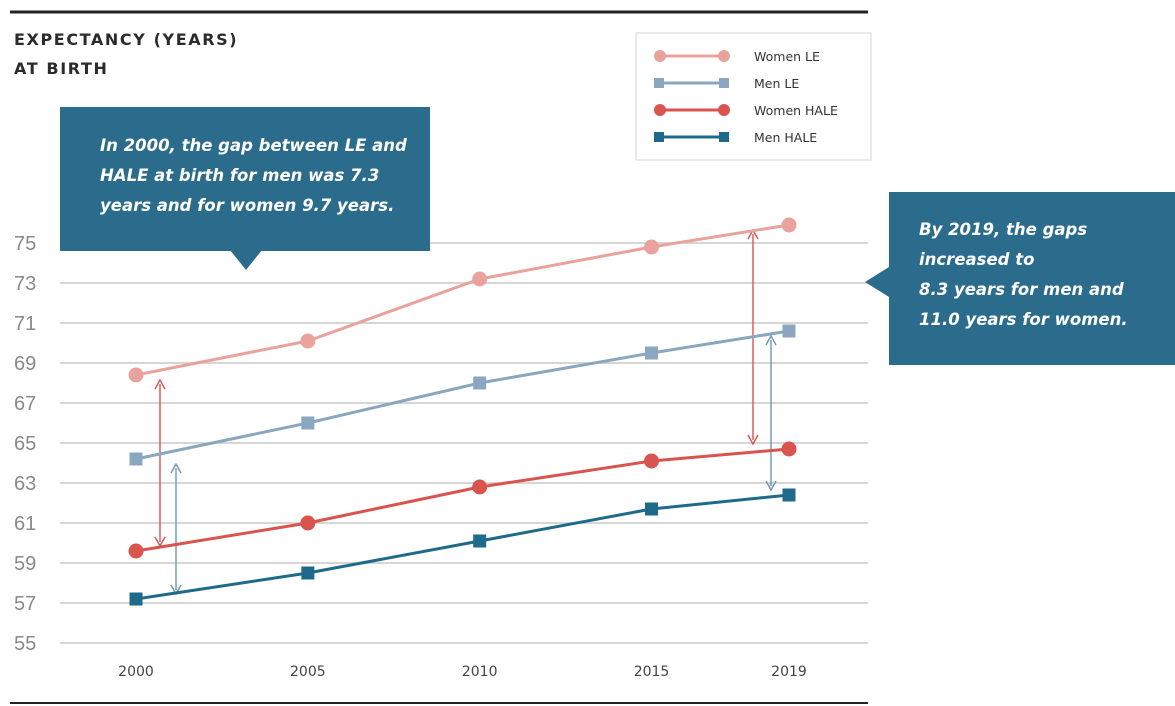 The width and height of the screenshot is (1175, 706). I want to click on x-tick-label: 2015, so click(652, 672).